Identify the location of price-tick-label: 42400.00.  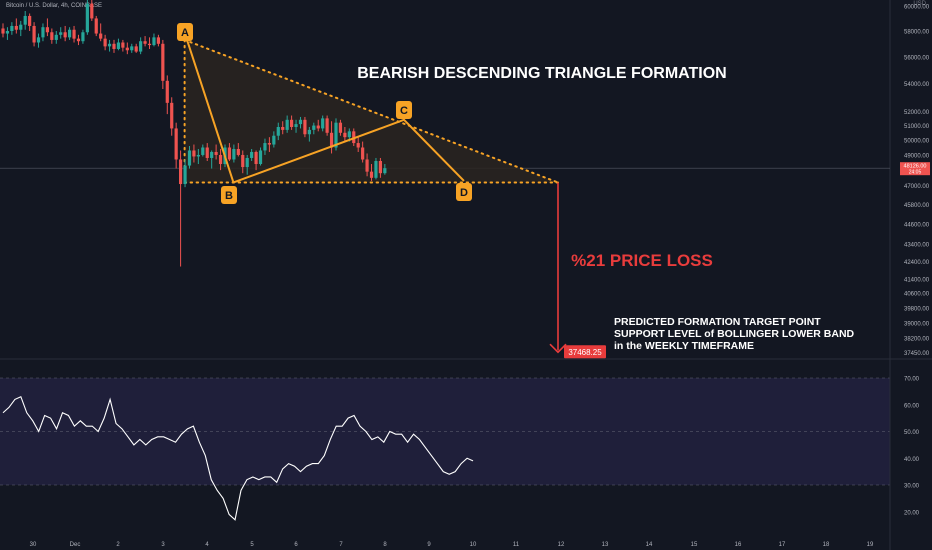
(917, 263).